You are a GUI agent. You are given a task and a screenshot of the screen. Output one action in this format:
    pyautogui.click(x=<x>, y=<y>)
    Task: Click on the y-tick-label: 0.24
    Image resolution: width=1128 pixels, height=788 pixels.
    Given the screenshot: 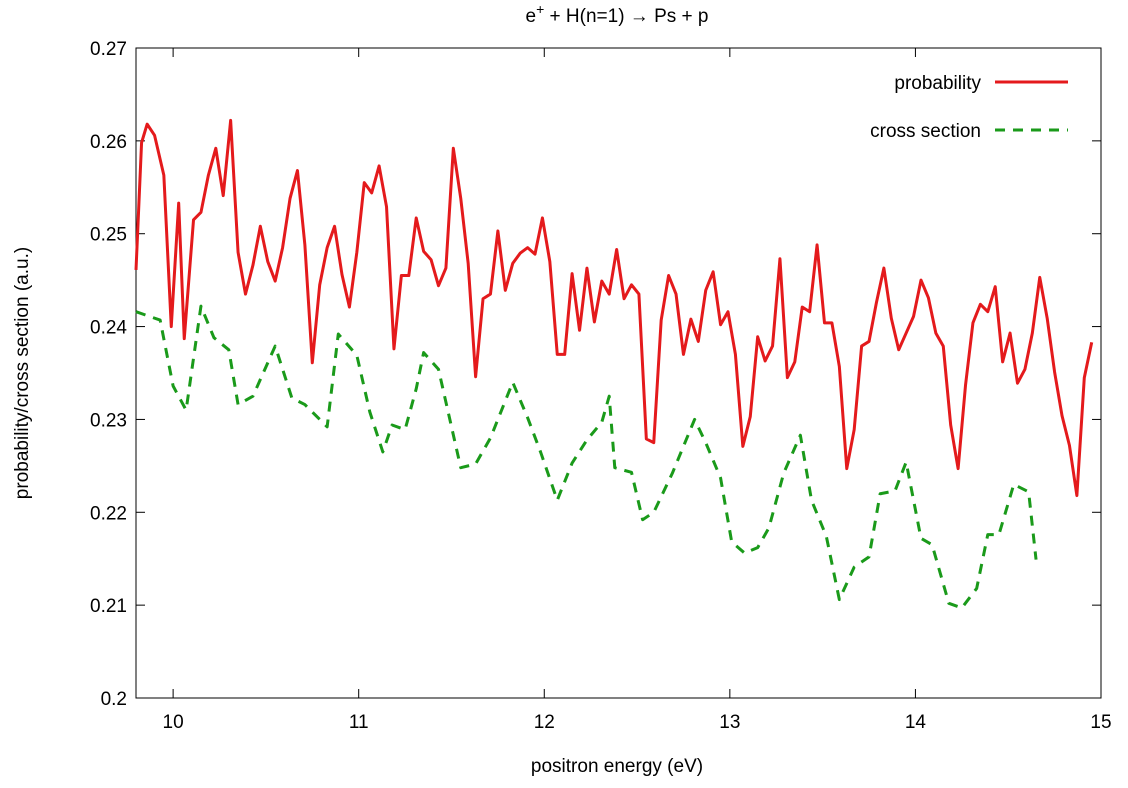 What is the action you would take?
    pyautogui.click(x=108, y=328)
    